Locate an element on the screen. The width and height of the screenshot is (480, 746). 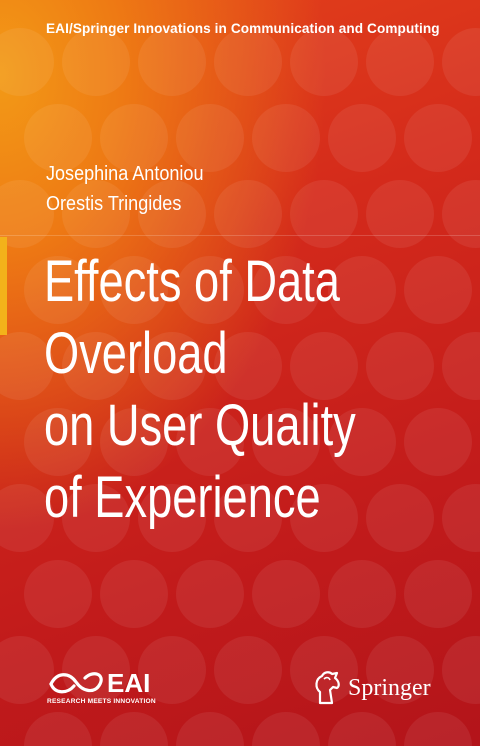
springer-wordmark: Springer is located at coordinates (389, 688).